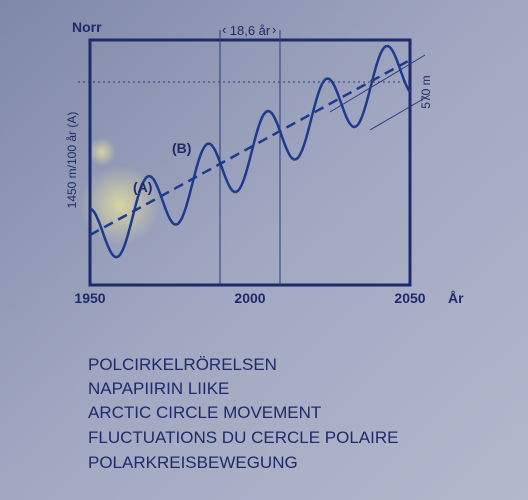 Image resolution: width=528 pixels, height=500 pixels. Describe the element at coordinates (158, 388) in the screenshot. I see `caption-line: NAPAPIIRIN LIIKE` at that location.